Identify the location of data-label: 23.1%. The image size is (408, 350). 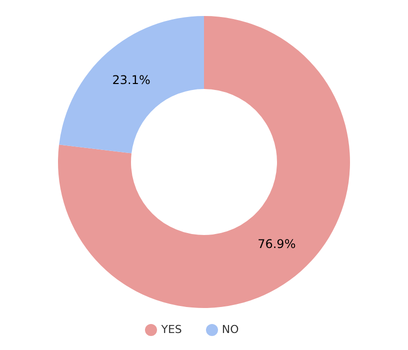
(131, 80).